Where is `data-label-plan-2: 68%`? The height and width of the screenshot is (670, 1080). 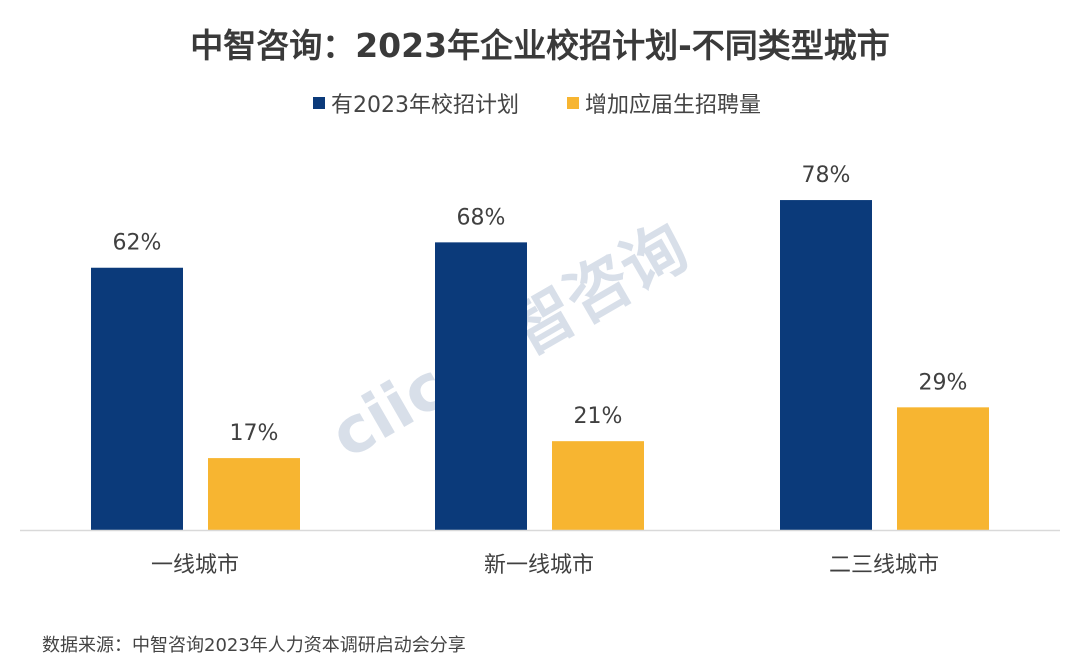
data-label-plan-2: 68% is located at coordinates (481, 217).